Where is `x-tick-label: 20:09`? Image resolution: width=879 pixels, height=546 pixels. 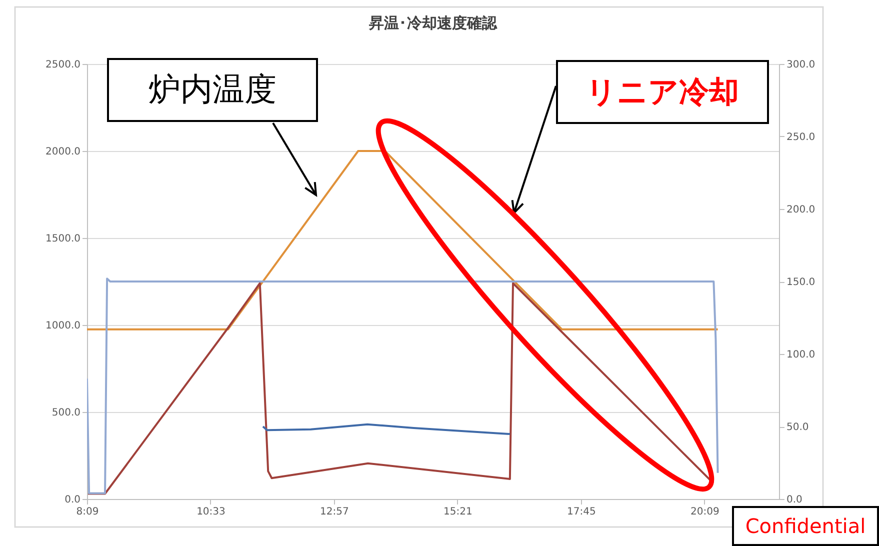 x-tick-label: 20:09 is located at coordinates (705, 512).